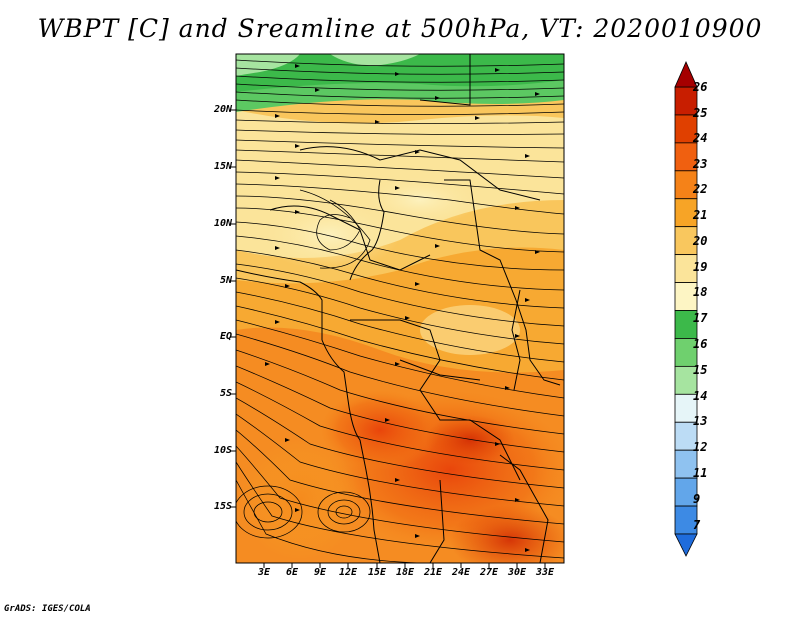  Describe the element at coordinates (700, 421) in the screenshot. I see `colorbar-label: 13` at that location.